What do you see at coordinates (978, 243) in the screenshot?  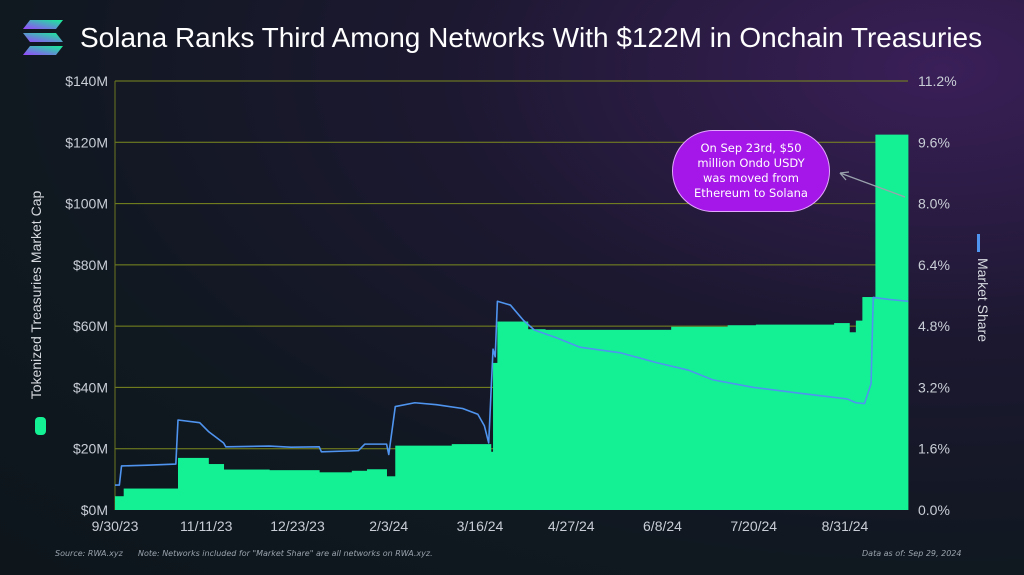 I see `right-legend-swatch` at bounding box center [978, 243].